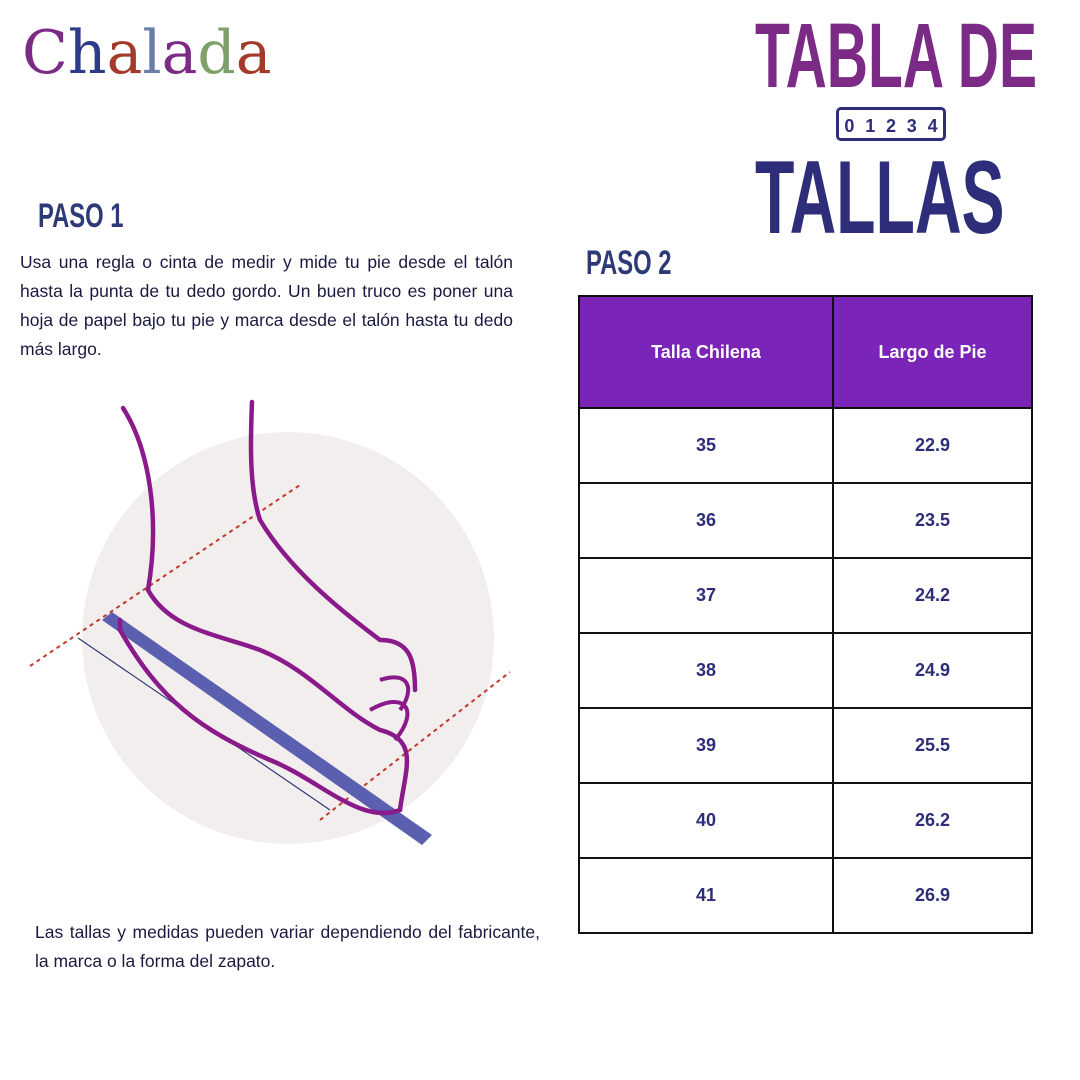 This screenshot has width=1080, height=1080. What do you see at coordinates (932, 445) in the screenshot?
I see `foot-length-cell: 22.9` at bounding box center [932, 445].